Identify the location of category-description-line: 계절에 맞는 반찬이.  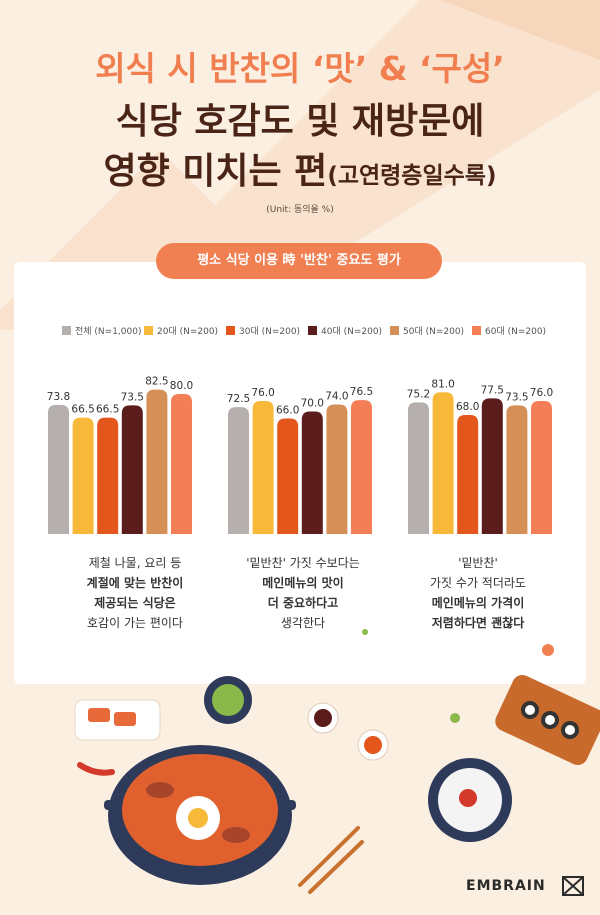
(135, 583).